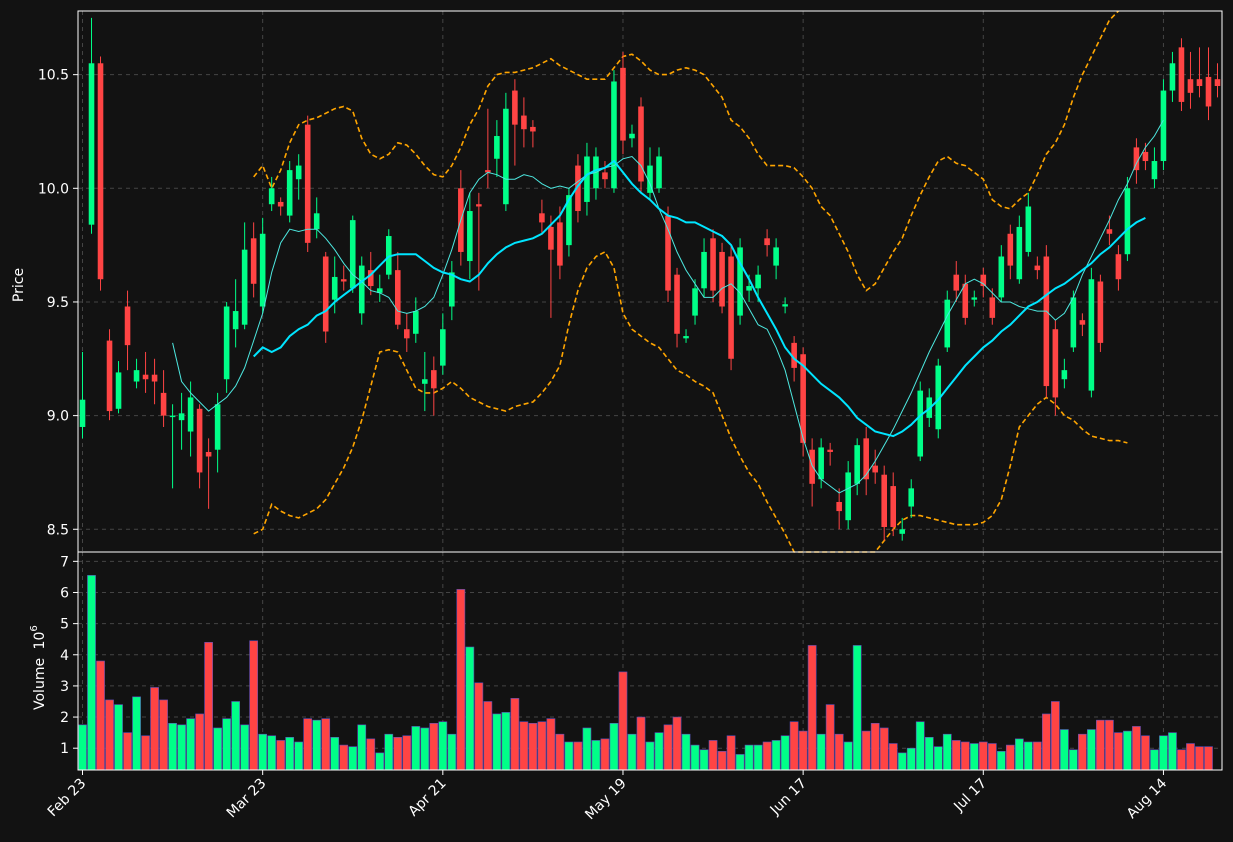 This screenshot has width=1233, height=842. I want to click on price-tick-label: 10.5, so click(53, 76).